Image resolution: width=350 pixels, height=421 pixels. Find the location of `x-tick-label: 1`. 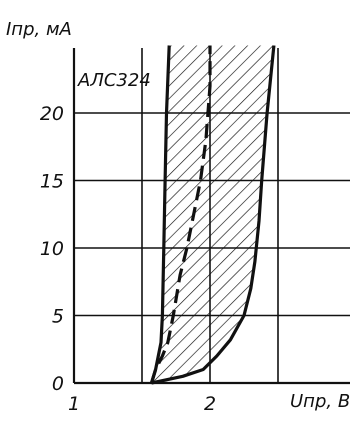

x-tick-label: 1 is located at coordinates (74, 404).